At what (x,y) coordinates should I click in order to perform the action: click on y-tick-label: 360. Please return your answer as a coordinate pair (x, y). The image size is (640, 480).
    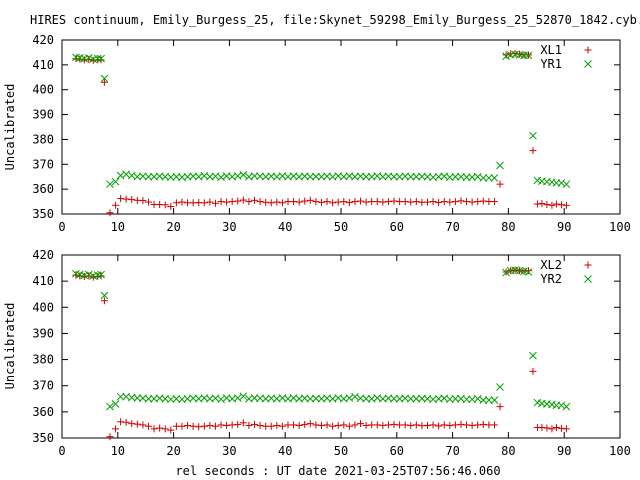
    Looking at the image, I should click on (43, 189).